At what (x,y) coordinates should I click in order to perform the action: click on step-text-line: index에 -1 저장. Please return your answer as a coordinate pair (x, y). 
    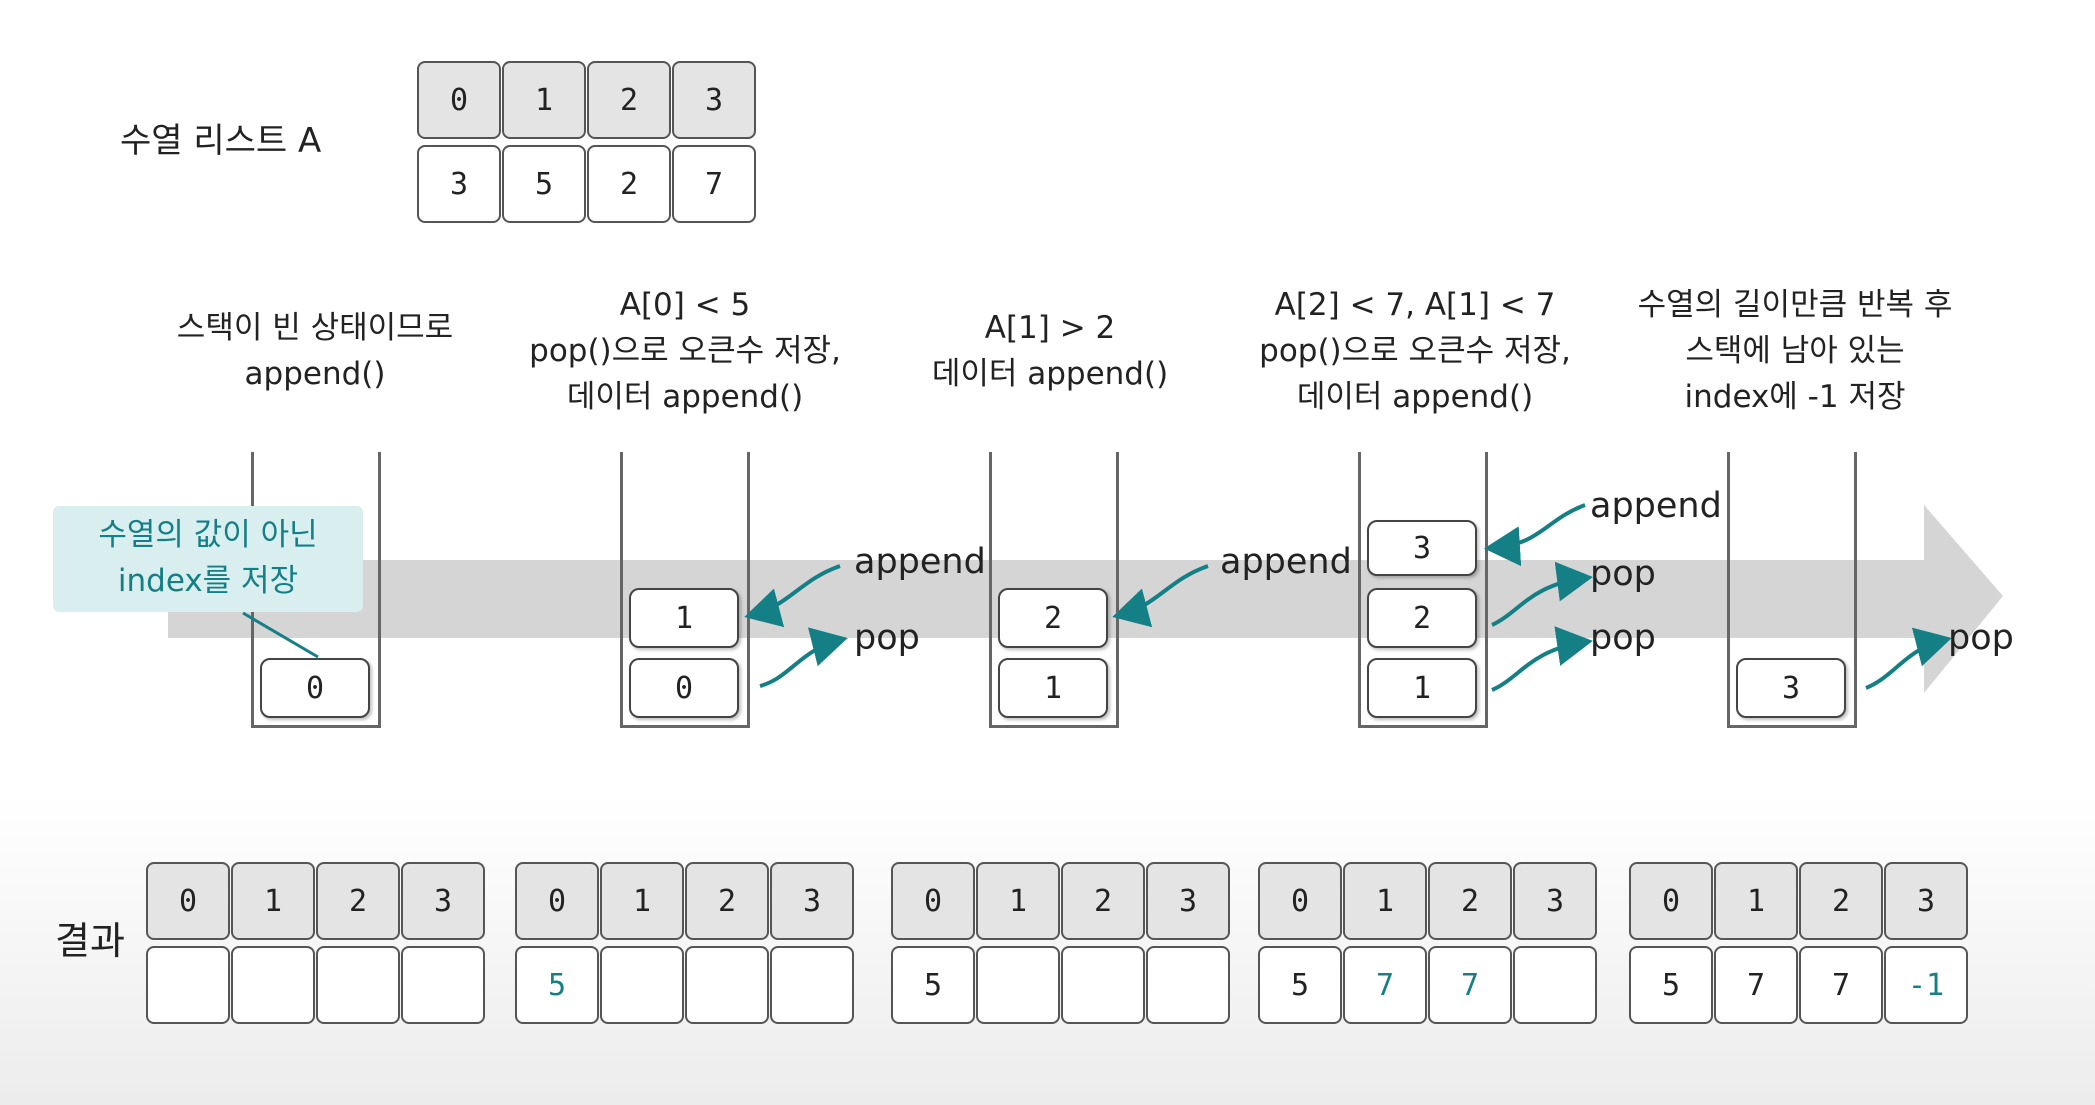
    Looking at the image, I should click on (1795, 397).